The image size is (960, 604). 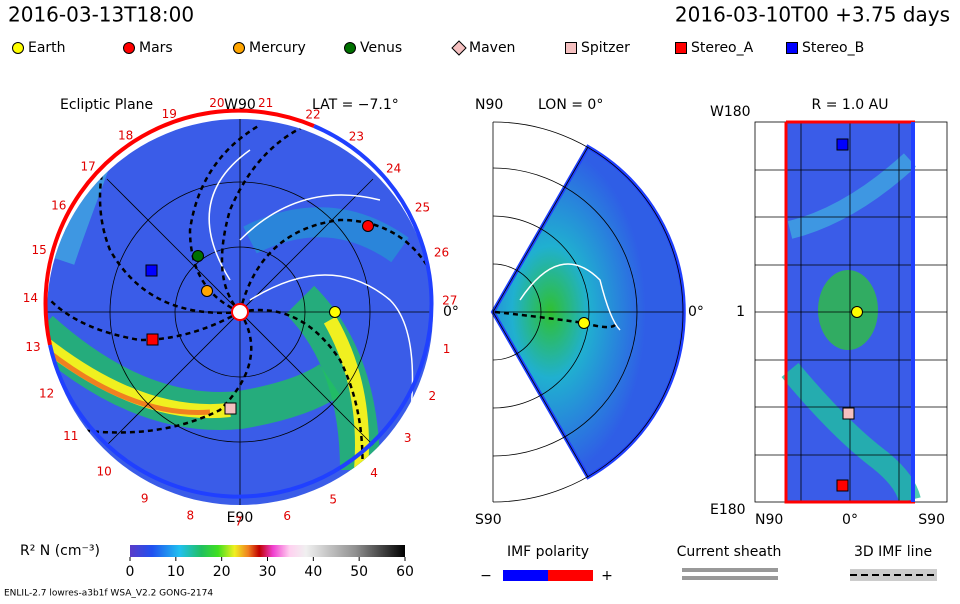 I want to click on top-label: W180, so click(x=730, y=112).